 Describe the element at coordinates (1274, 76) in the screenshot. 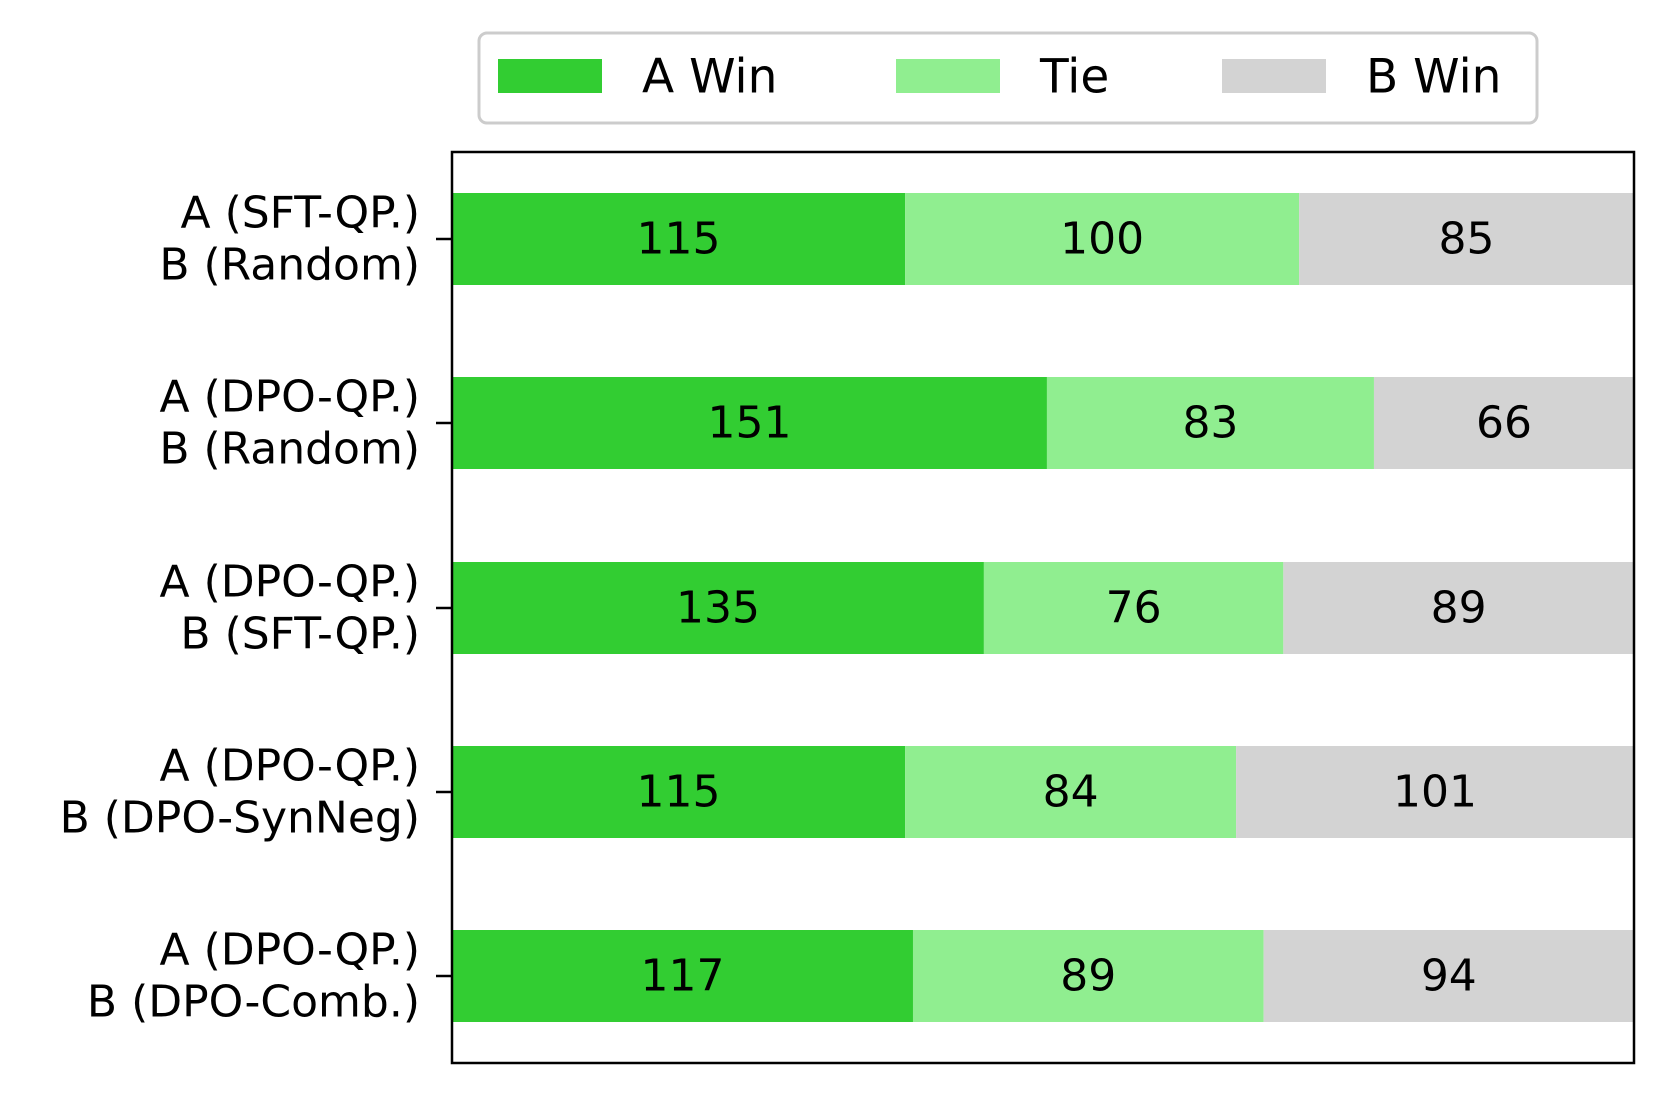

I see `legend-swatch-b-win` at that location.